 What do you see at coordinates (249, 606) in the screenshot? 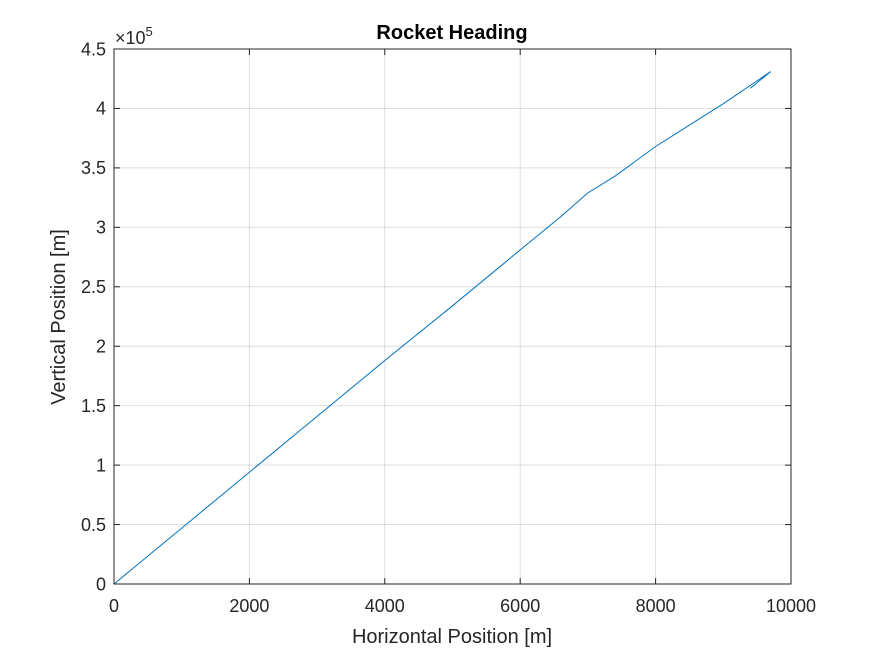
I see `x-tick-label: 2000` at bounding box center [249, 606].